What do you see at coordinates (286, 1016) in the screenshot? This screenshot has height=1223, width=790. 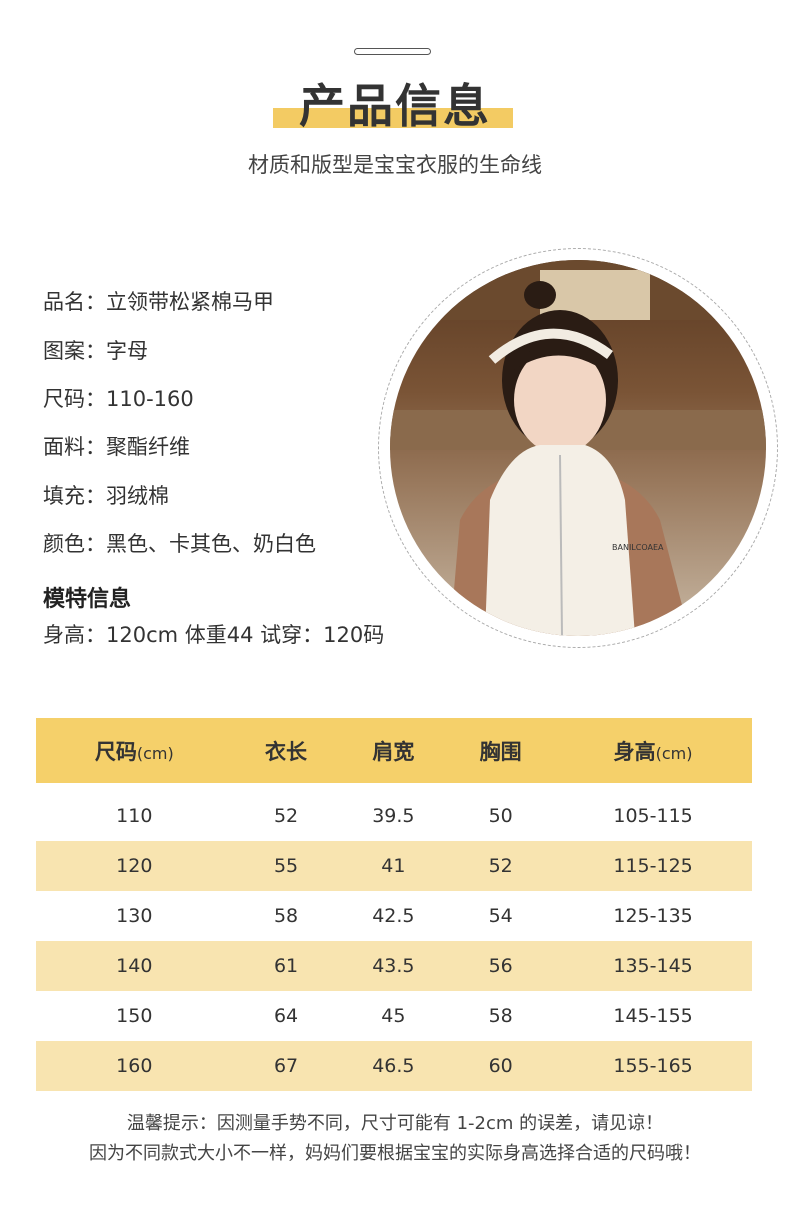 I see `table-cell: 64` at bounding box center [286, 1016].